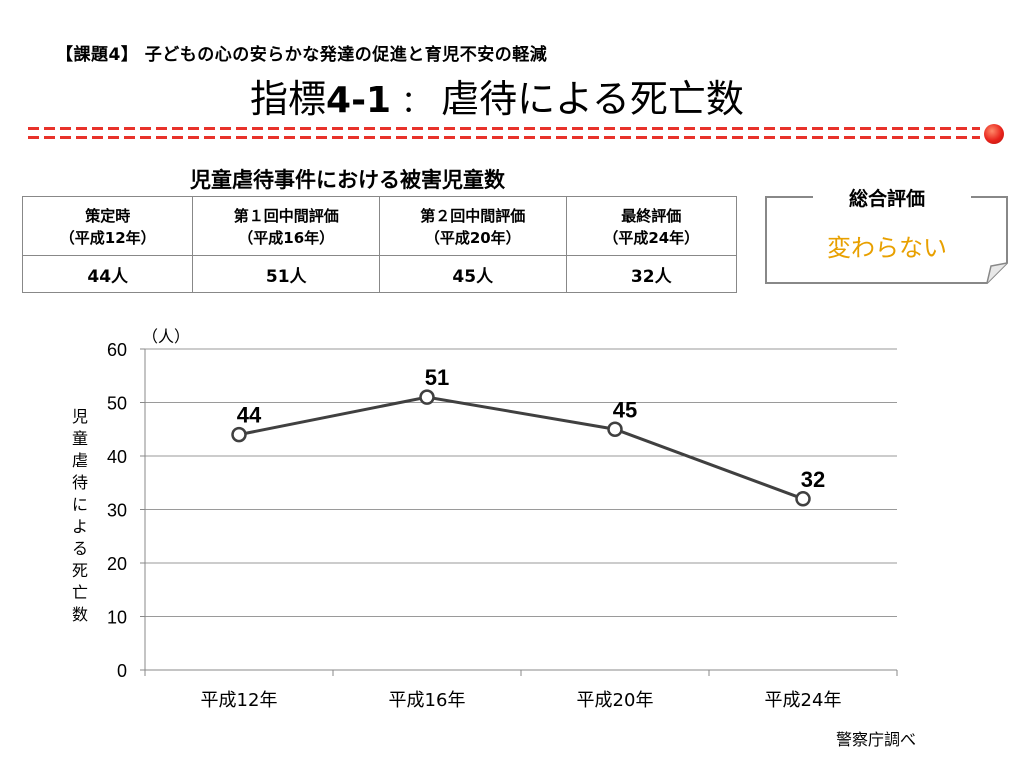 Image resolution: width=1024 pixels, height=768 pixels. Describe the element at coordinates (107, 274) in the screenshot. I see `table-cell: 44人` at that location.